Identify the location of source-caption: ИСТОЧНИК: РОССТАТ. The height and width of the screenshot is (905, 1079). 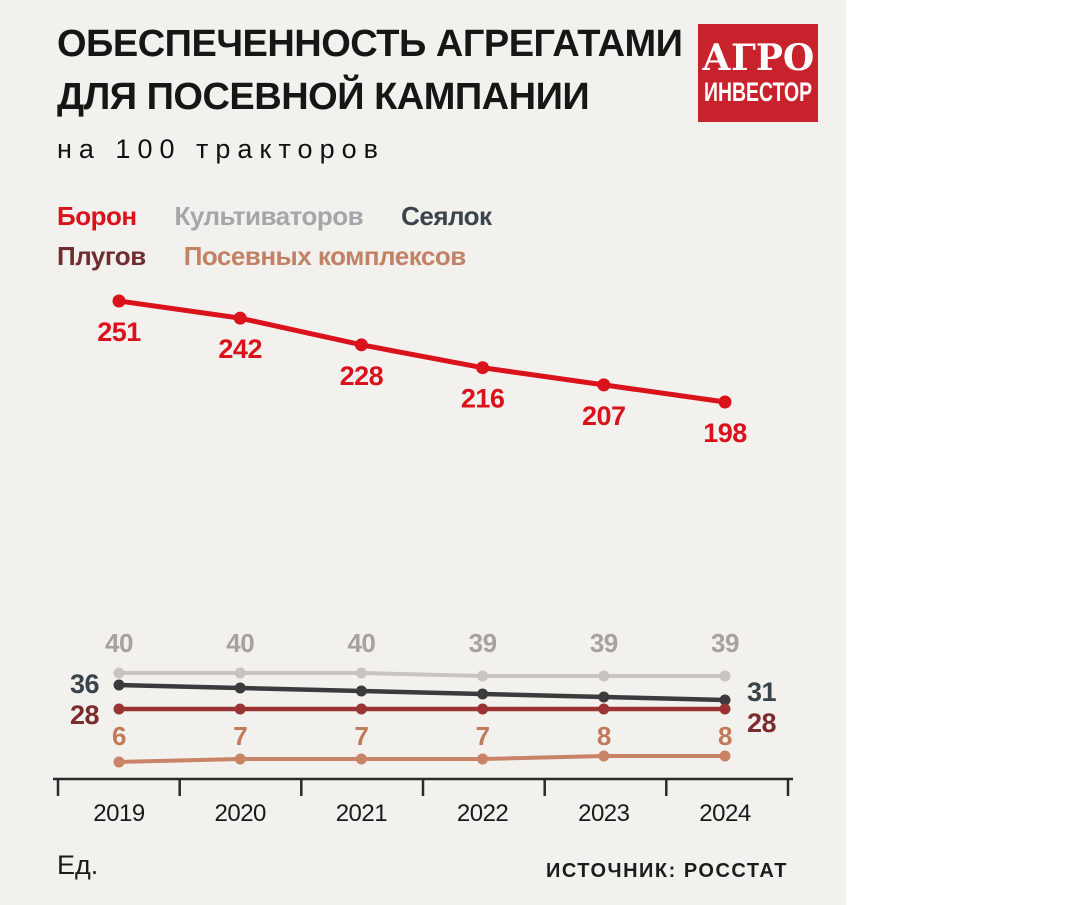
(666, 871).